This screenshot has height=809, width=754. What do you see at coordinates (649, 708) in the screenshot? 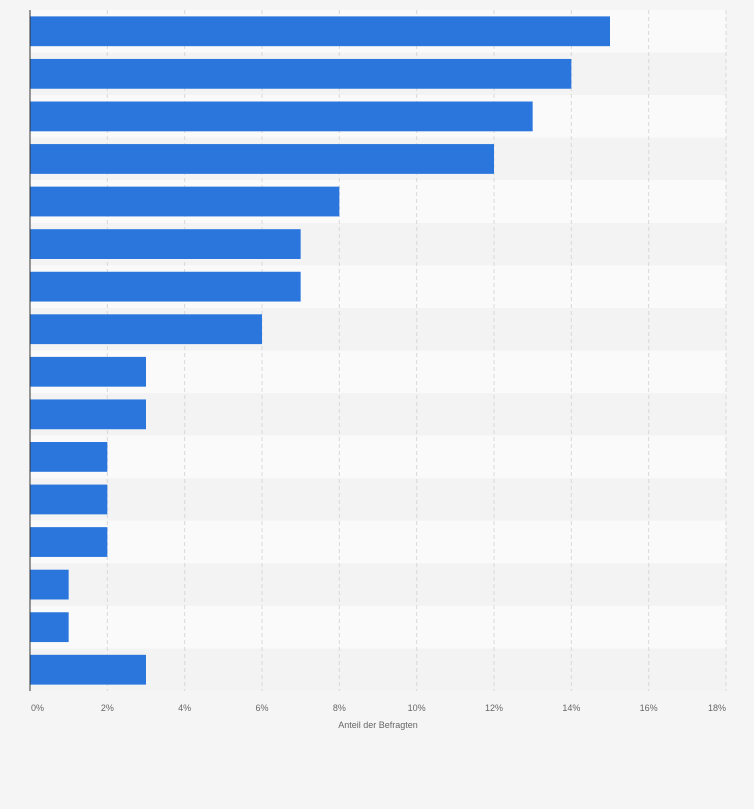
I see `x-tick-label: 16%` at bounding box center [649, 708].